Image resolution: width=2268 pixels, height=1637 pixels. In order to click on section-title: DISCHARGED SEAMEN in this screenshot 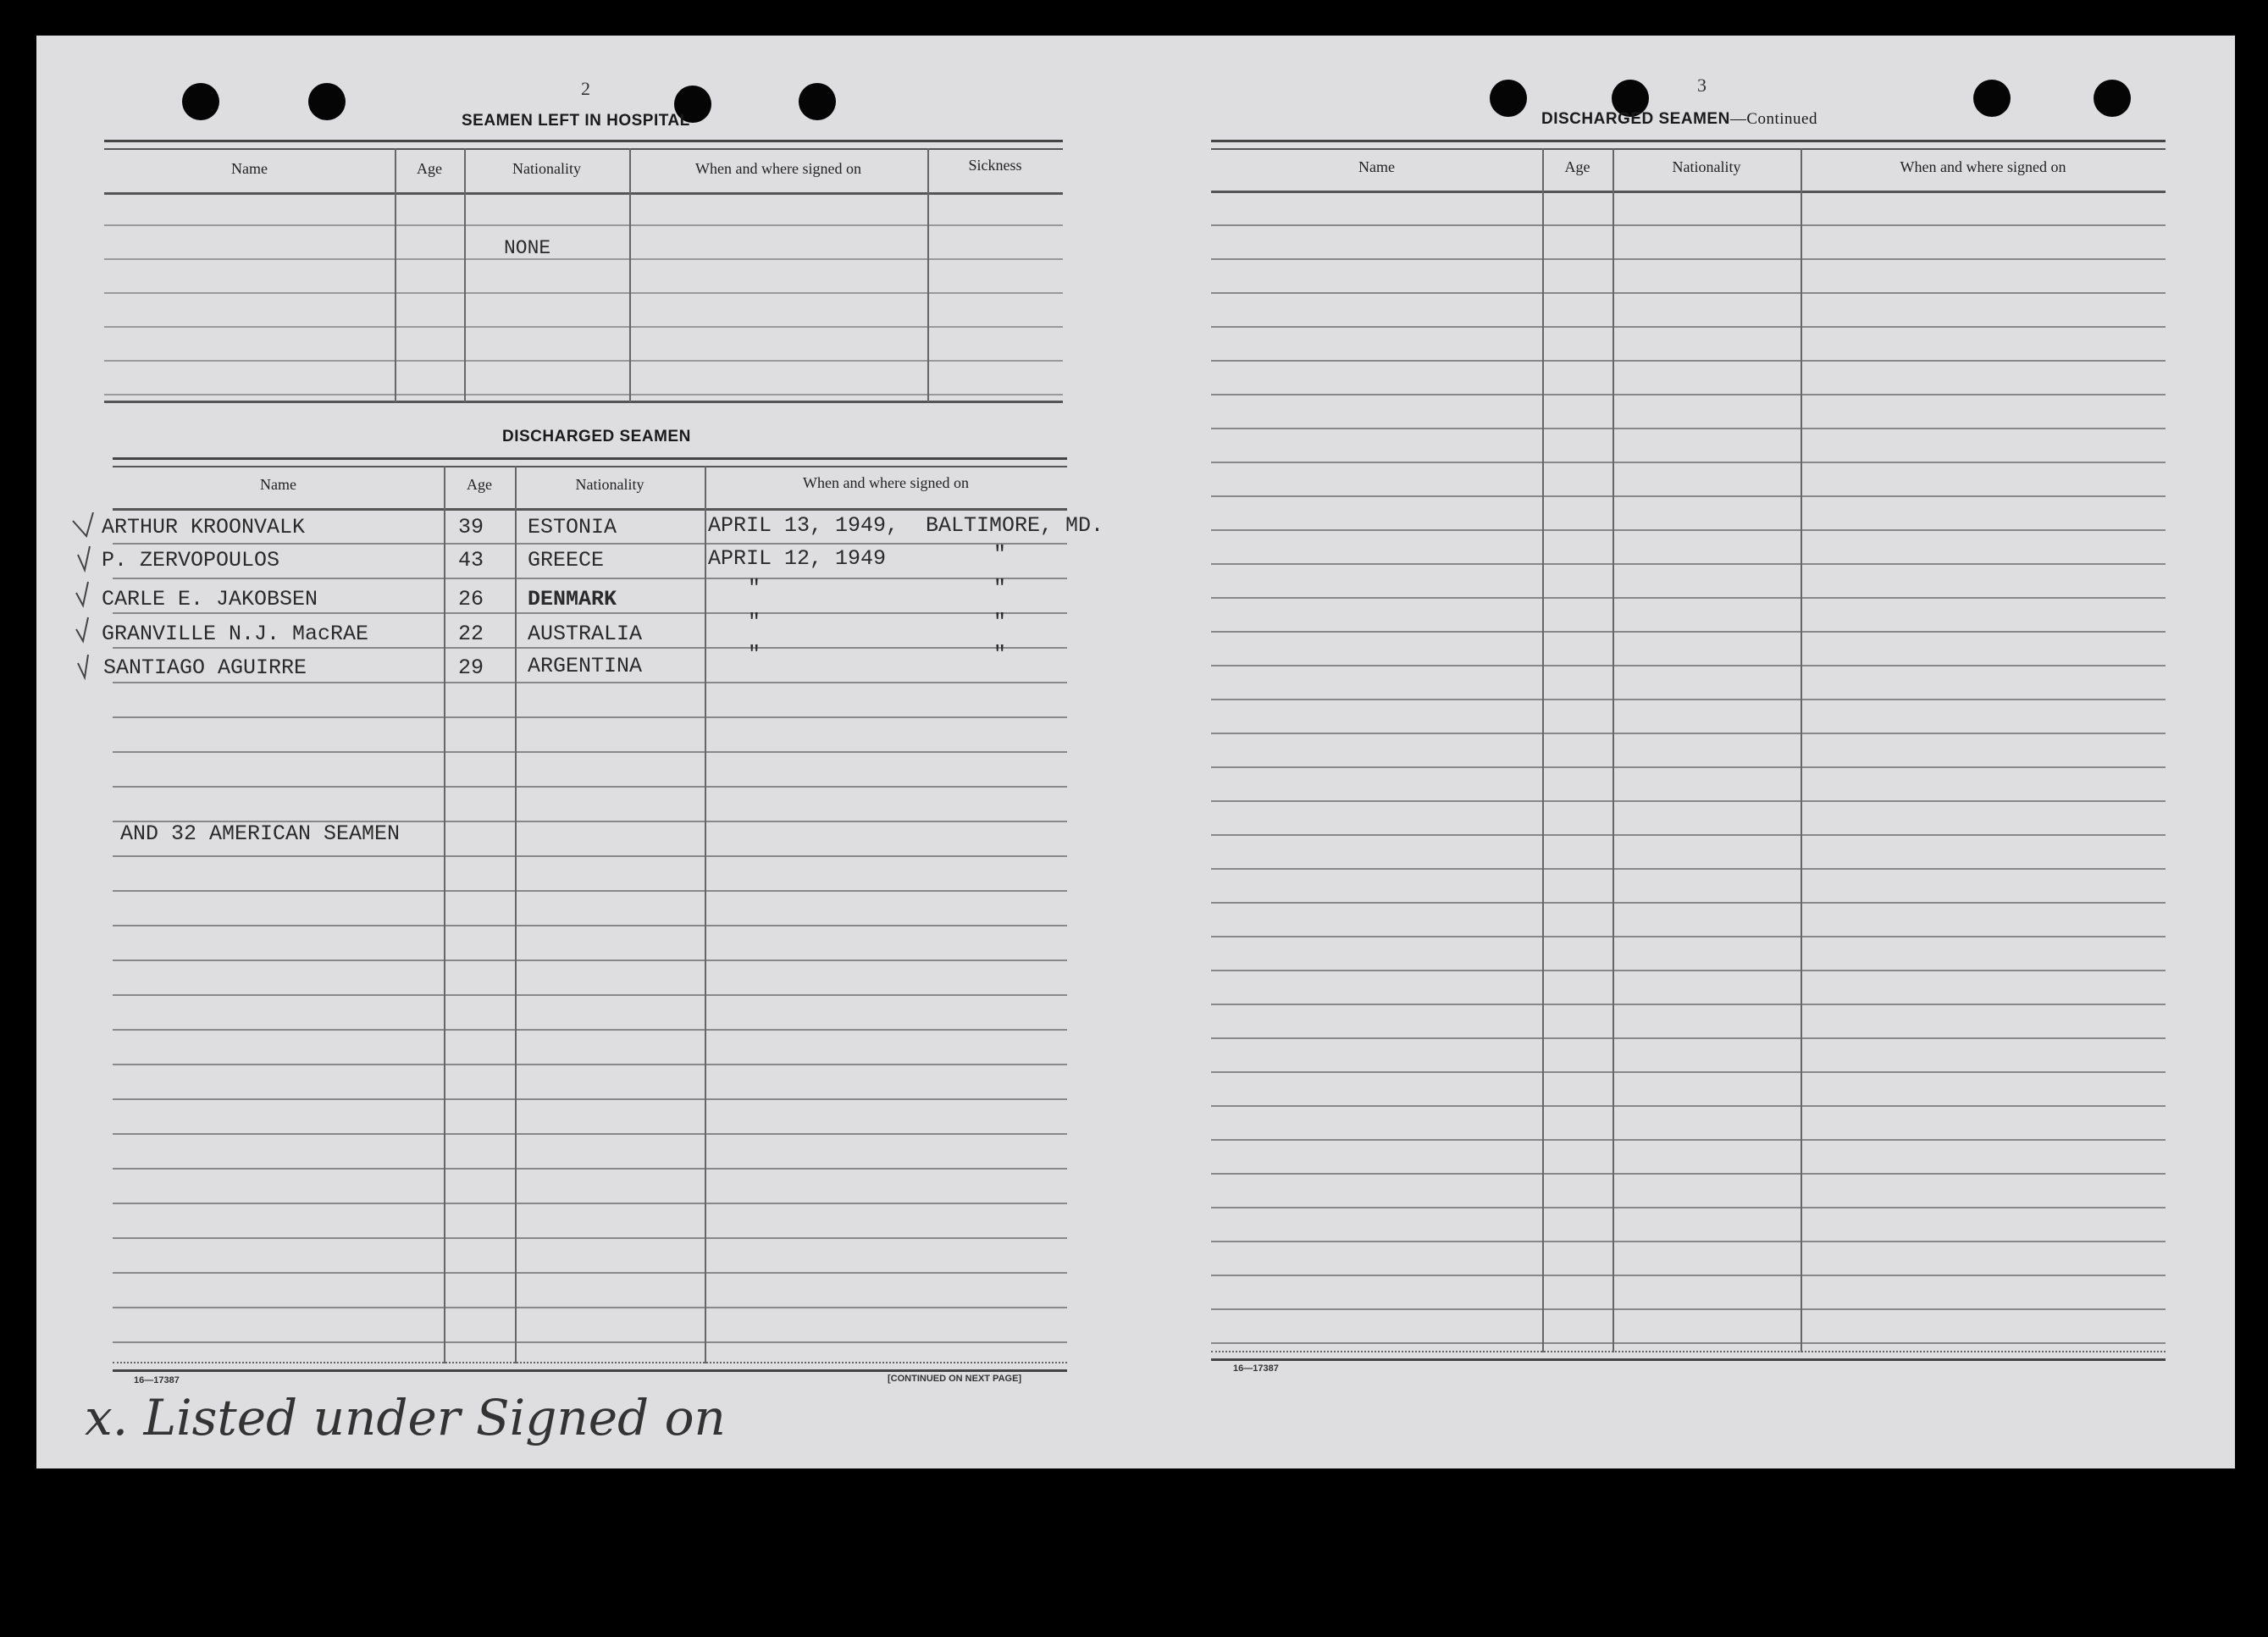, I will do `click(1635, 119)`.